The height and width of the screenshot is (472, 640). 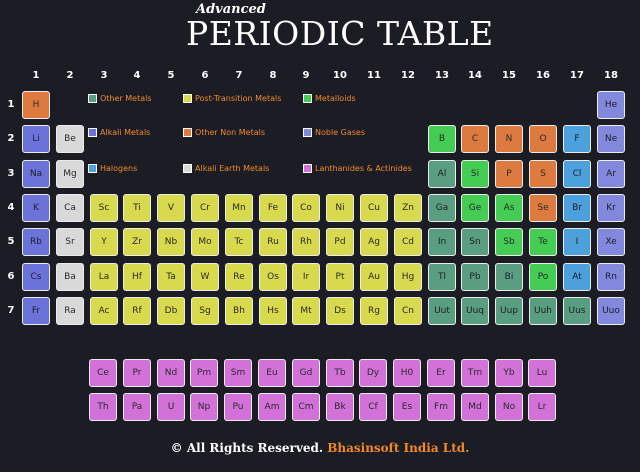 I want to click on element-cell-uup: Uup, so click(x=509, y=311).